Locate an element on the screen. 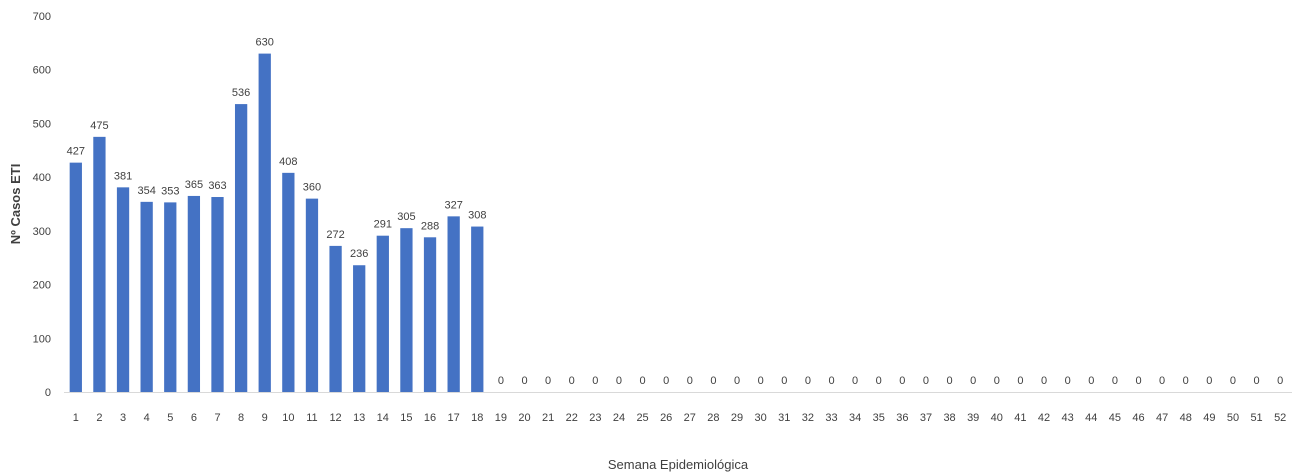 The height and width of the screenshot is (473, 1298). x-tick-label: 30 is located at coordinates (761, 418).